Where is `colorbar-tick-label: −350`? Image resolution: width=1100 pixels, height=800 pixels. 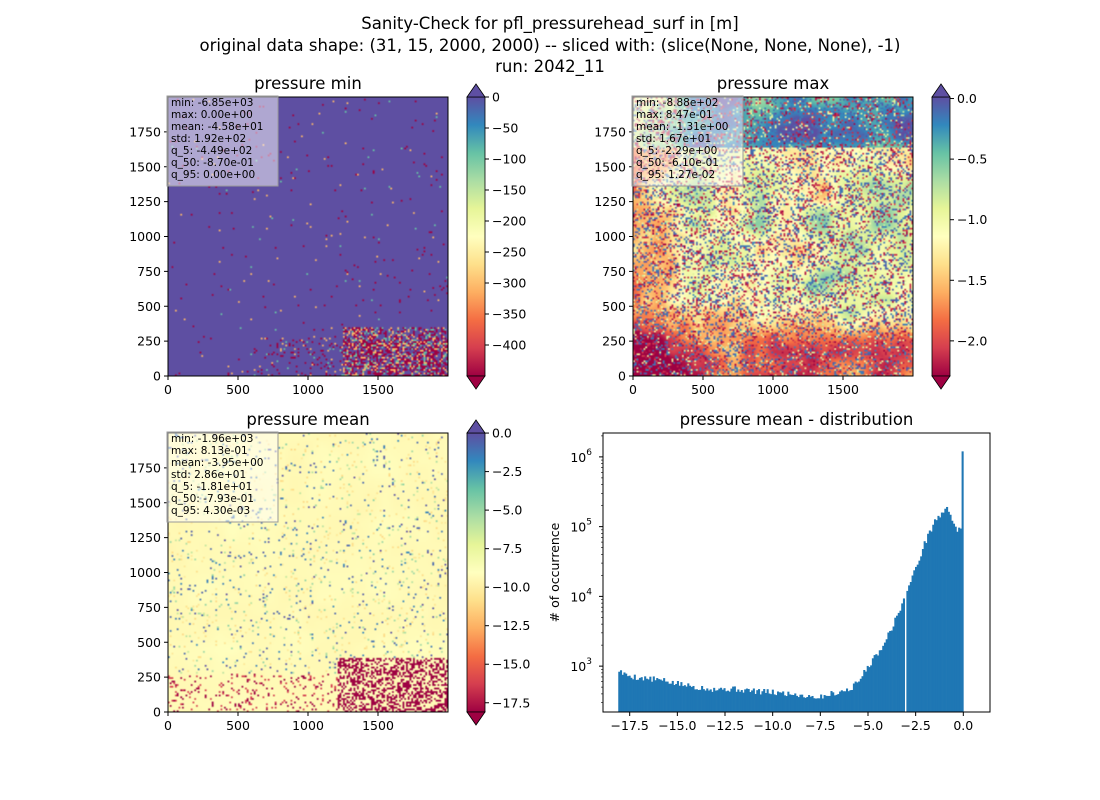 colorbar-tick-label: −350 is located at coordinates (509, 314).